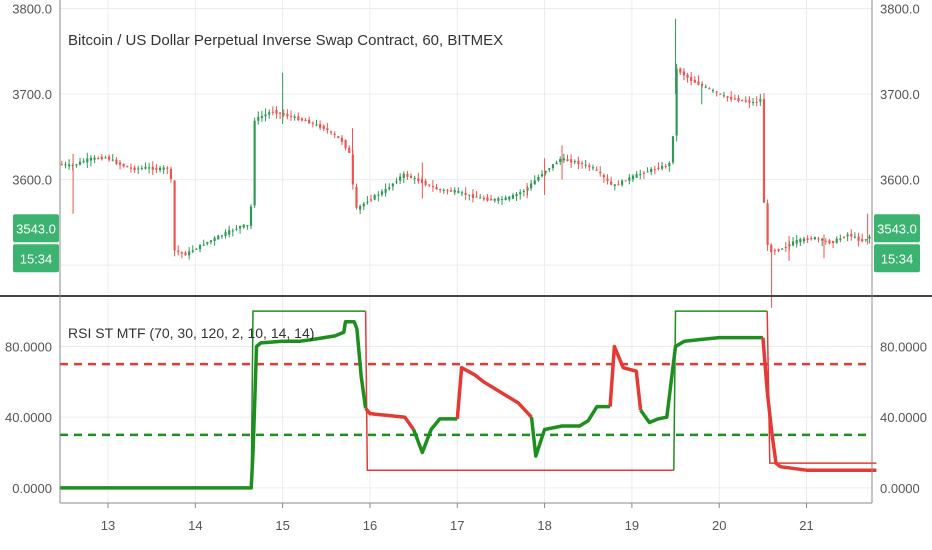  I want to click on time-axis: 13 14 15 16 17 18 19 20 21, so click(457, 518).